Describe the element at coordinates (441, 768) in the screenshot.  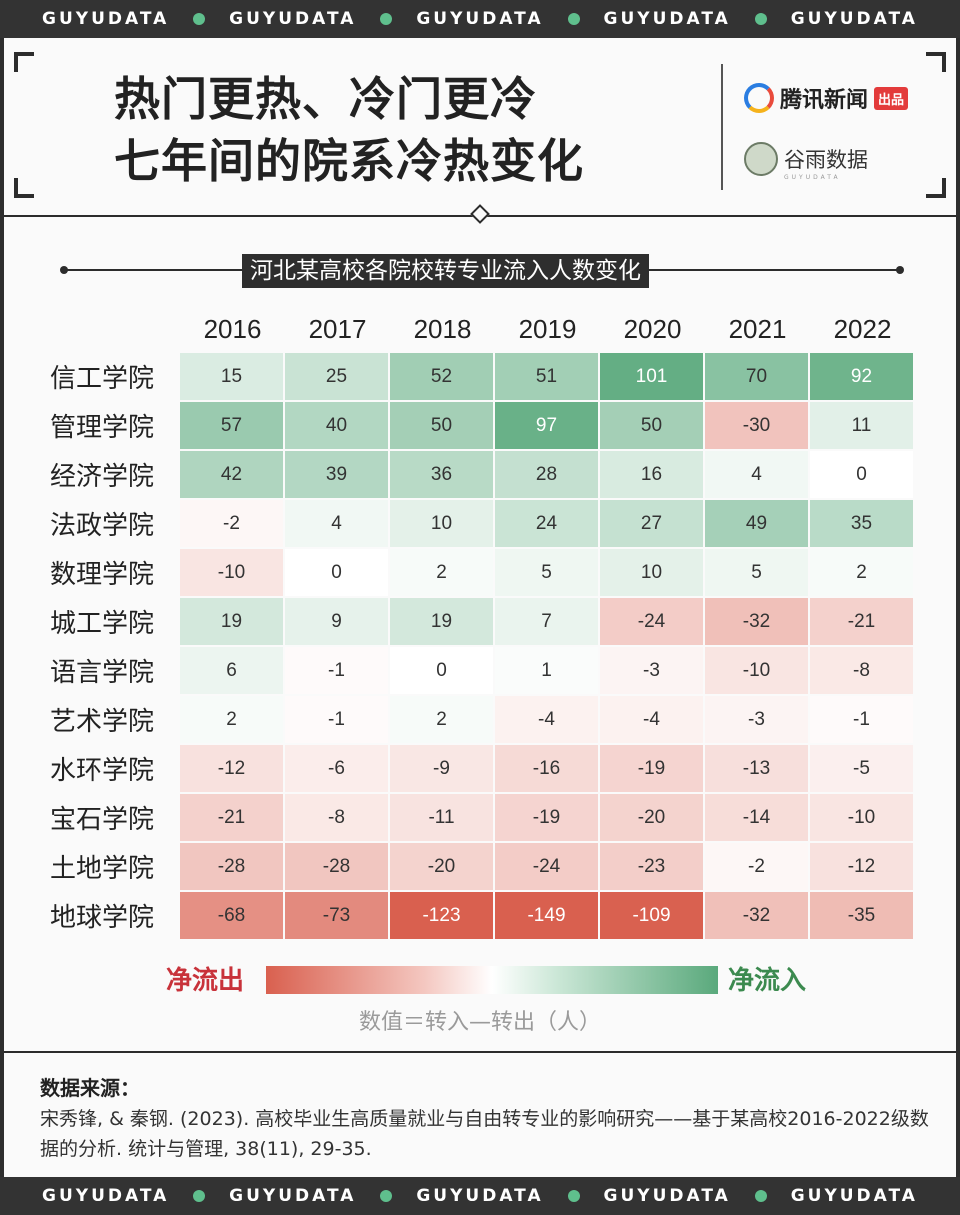
I see `heatmap-cell: -9` at that location.